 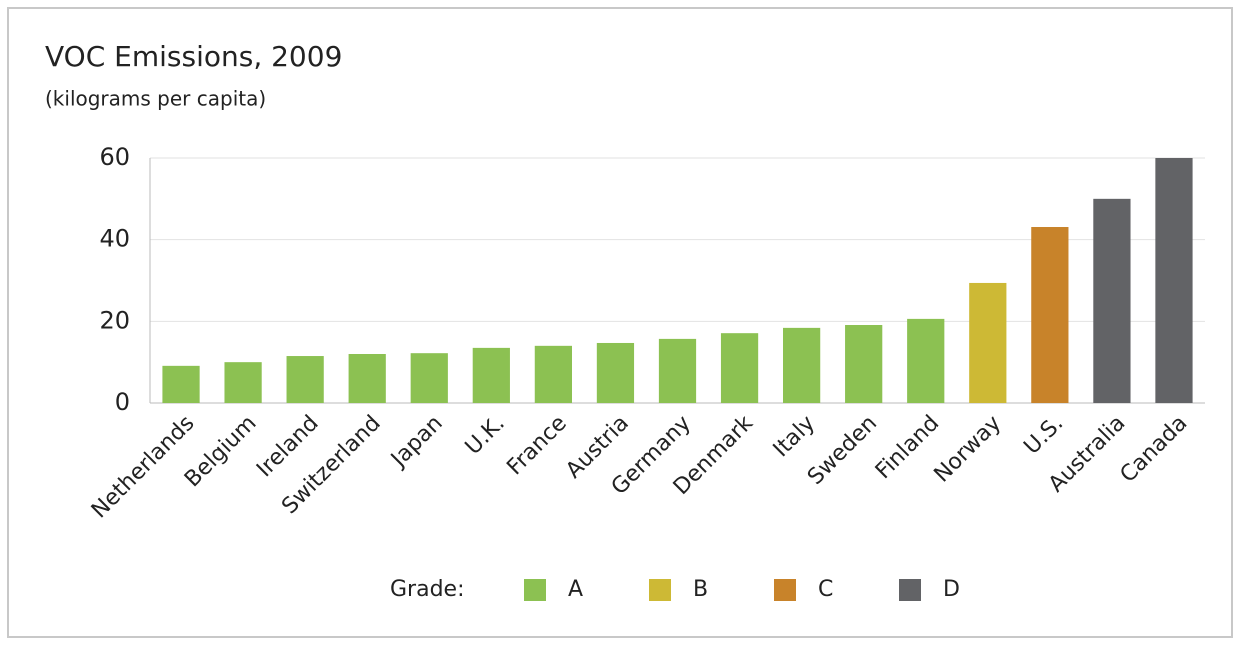 What do you see at coordinates (114, 320) in the screenshot?
I see `y-tick-label: 20` at bounding box center [114, 320].